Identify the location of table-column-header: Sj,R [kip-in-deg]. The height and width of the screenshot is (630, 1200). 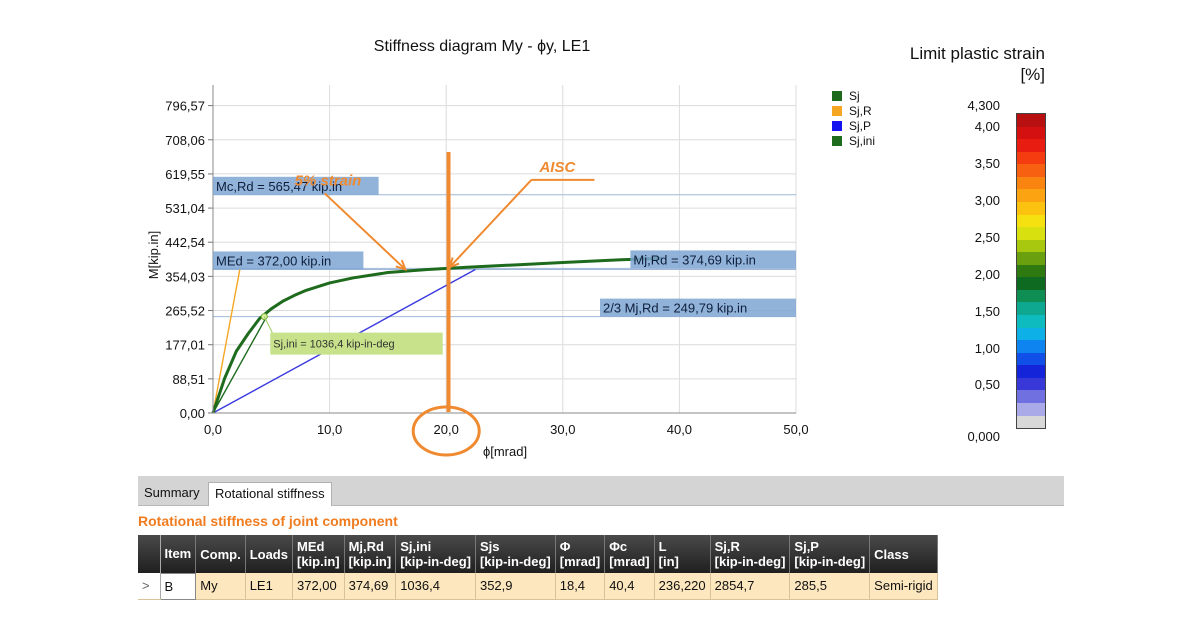
(750, 554).